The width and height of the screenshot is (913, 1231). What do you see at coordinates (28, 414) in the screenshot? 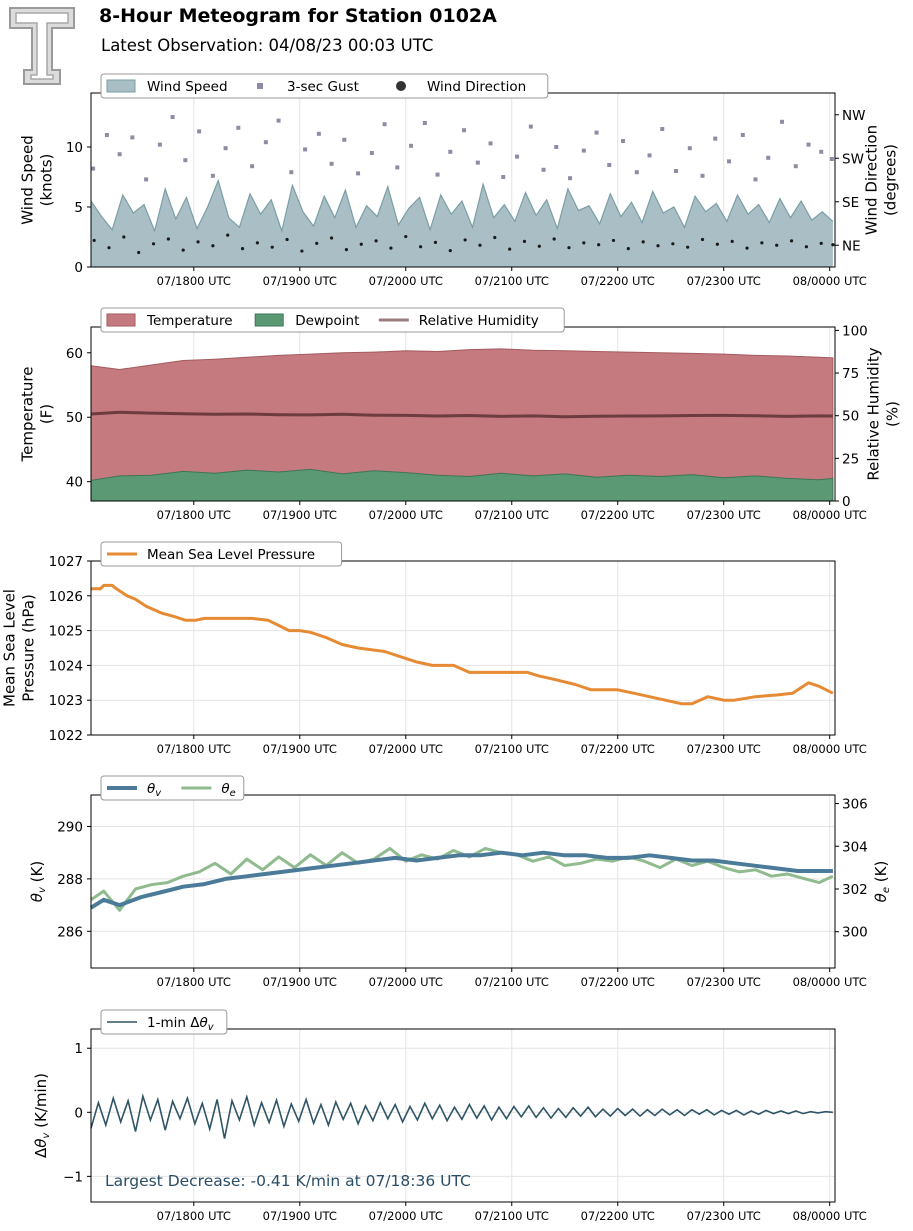
I see `y-axis-label: Temperature` at bounding box center [28, 414].